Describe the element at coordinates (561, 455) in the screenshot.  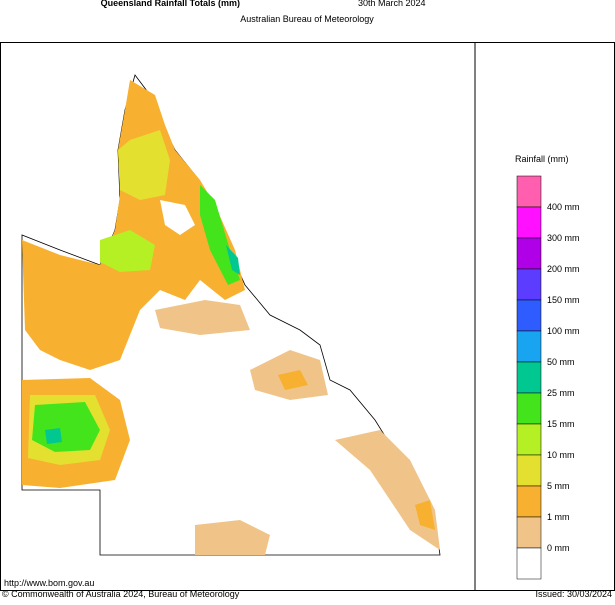
I see `legend-label: 10 mm` at that location.